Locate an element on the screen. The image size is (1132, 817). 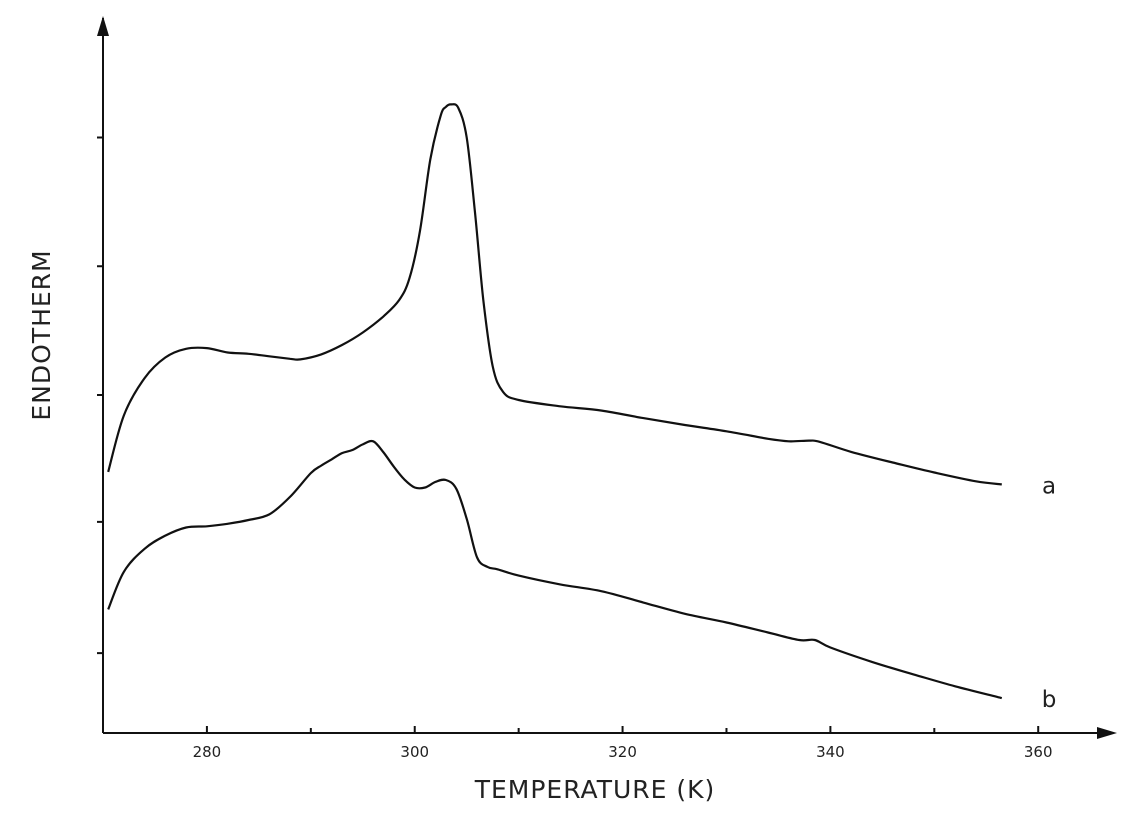
x-tick-label: 280 is located at coordinates (207, 752).